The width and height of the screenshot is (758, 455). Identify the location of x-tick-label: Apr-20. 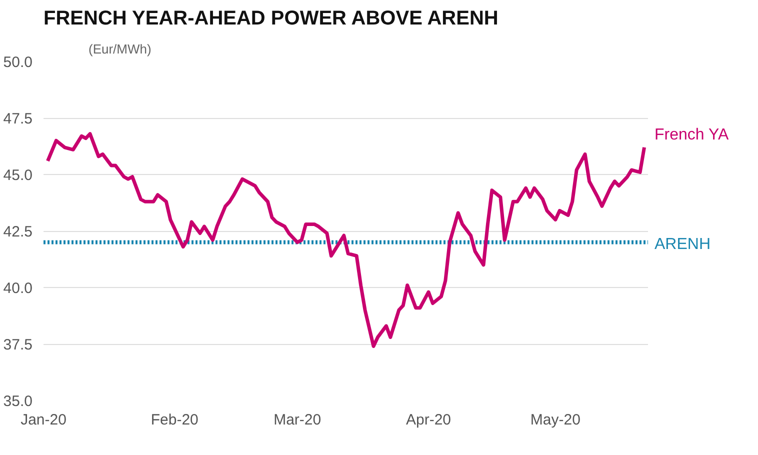
(429, 420).